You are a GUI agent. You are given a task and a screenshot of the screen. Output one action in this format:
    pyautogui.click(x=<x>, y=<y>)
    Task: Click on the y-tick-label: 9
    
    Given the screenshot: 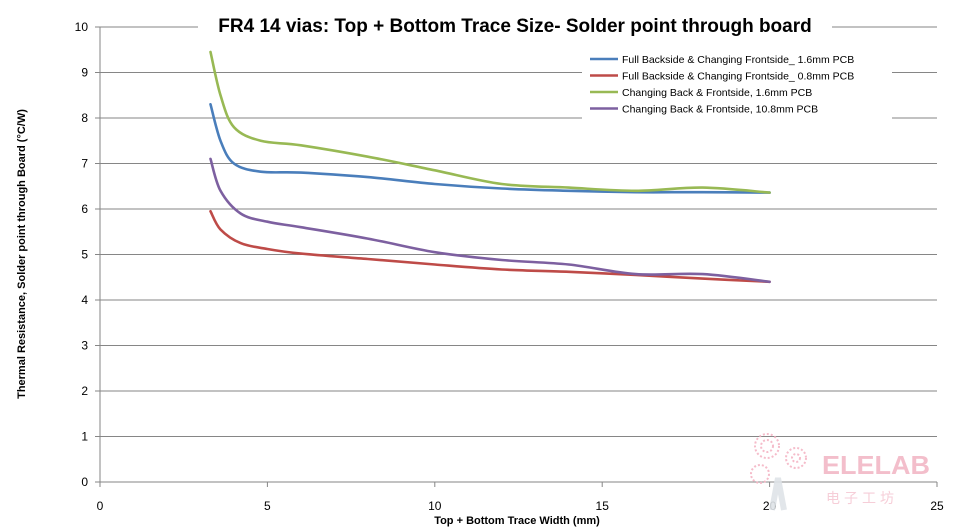 What is the action you would take?
    pyautogui.click(x=84, y=73)
    